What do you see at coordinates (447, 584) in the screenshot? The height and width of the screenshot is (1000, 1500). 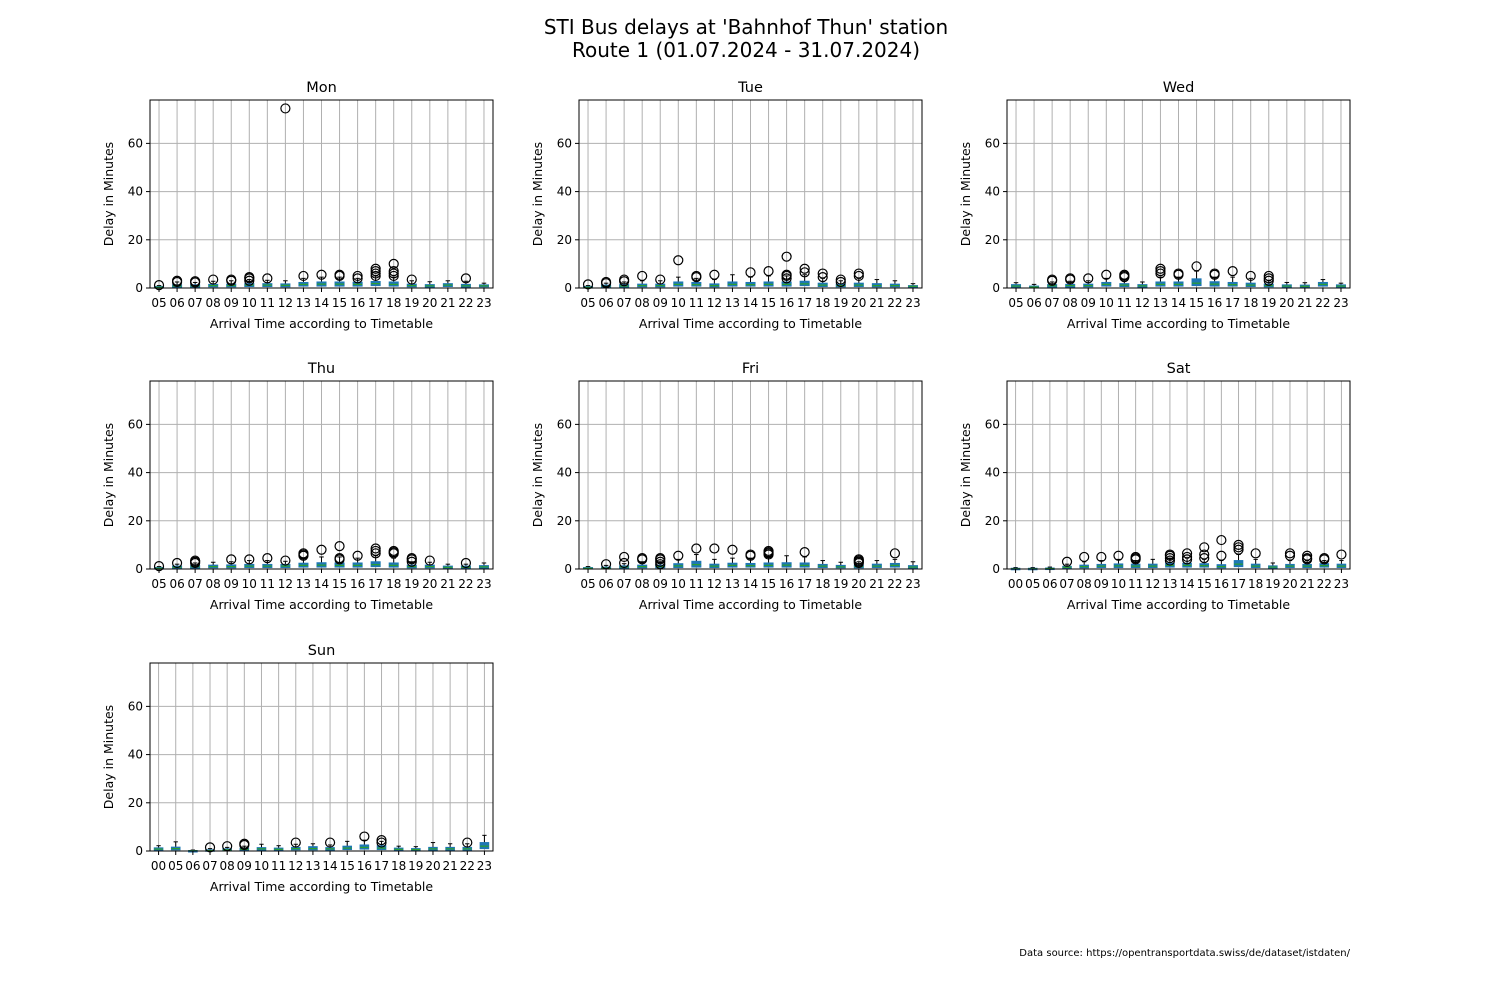 I see `x-tick-label: 21` at bounding box center [447, 584].